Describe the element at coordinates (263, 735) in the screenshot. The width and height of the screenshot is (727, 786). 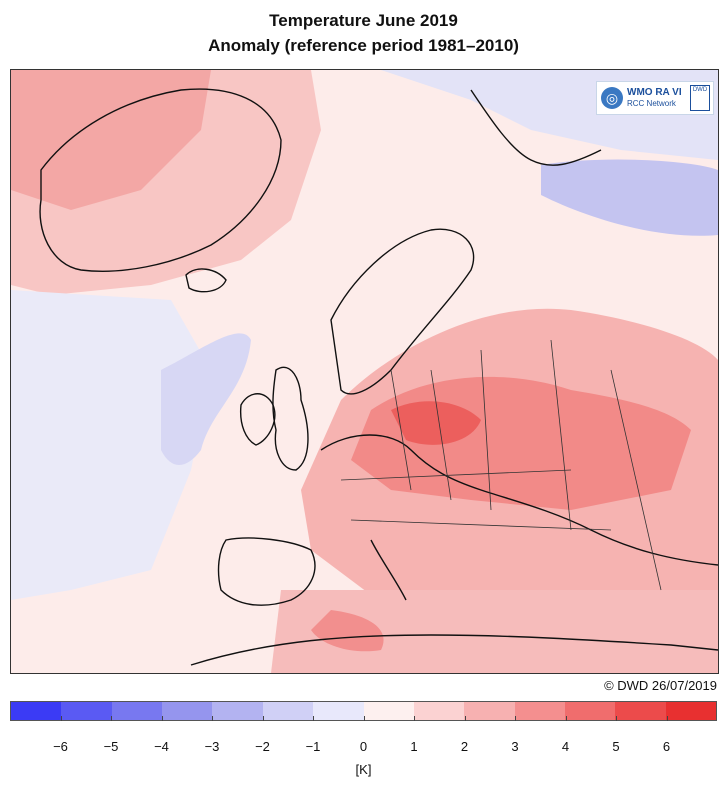
I see `colorbar-tick-label: −2` at that location.